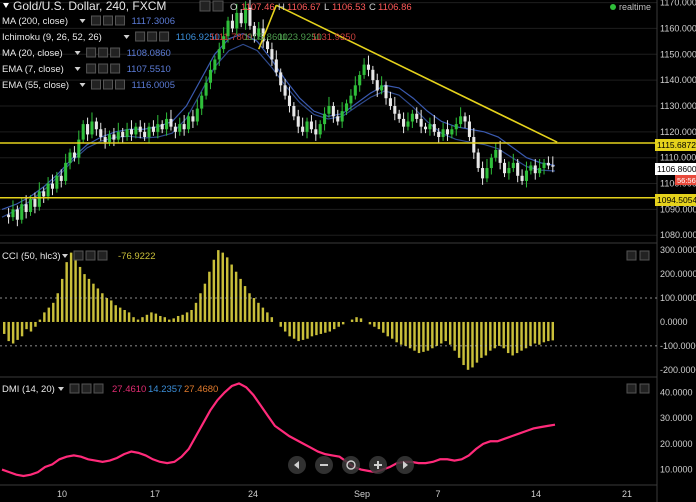 The width and height of the screenshot is (696, 502). Describe the element at coordinates (378, 465) in the screenshot. I see `zoom-in-button` at that location.